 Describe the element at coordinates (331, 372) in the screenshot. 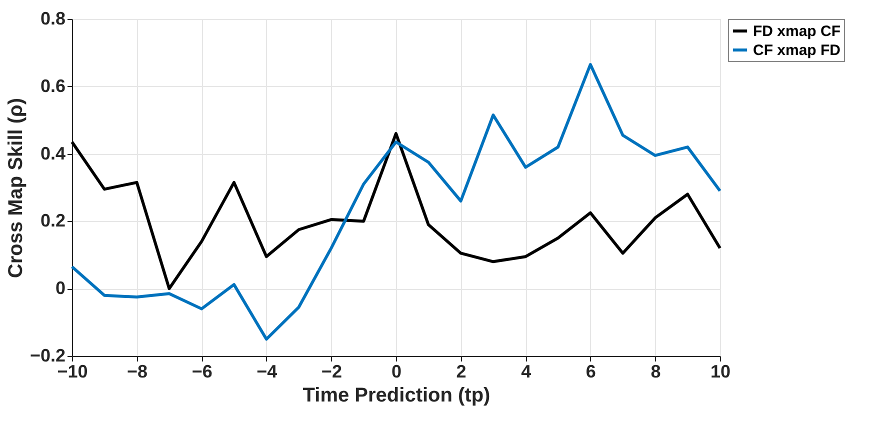

I see `x-tick-label: −2` at that location.